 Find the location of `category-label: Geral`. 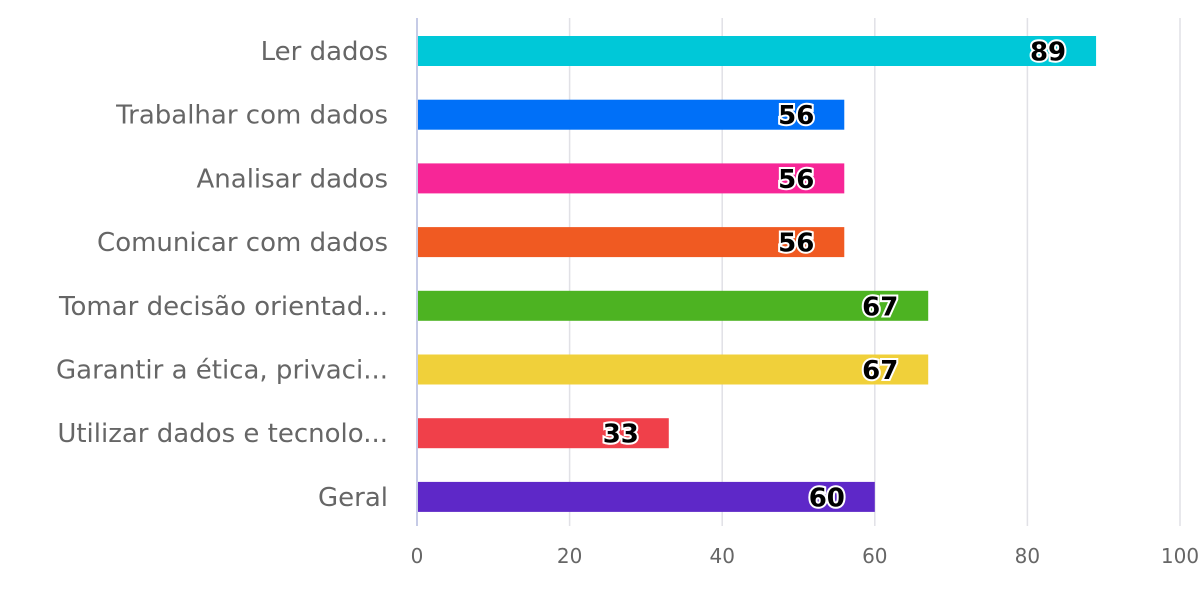

category-label: Geral is located at coordinates (353, 498).